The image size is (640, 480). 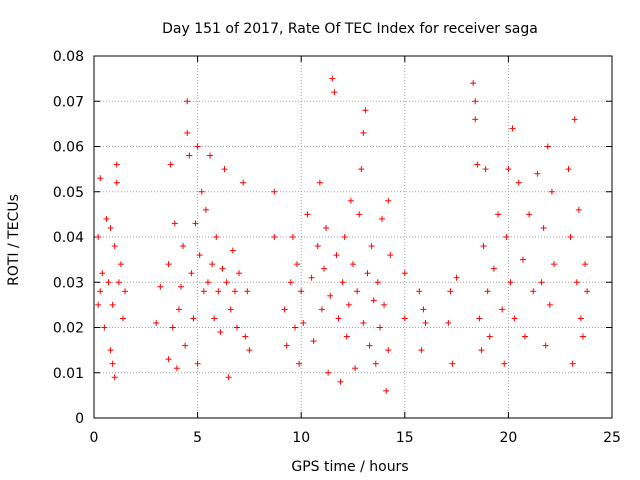 What do you see at coordinates (405, 438) in the screenshot?
I see `x-tick-label: 15` at bounding box center [405, 438].